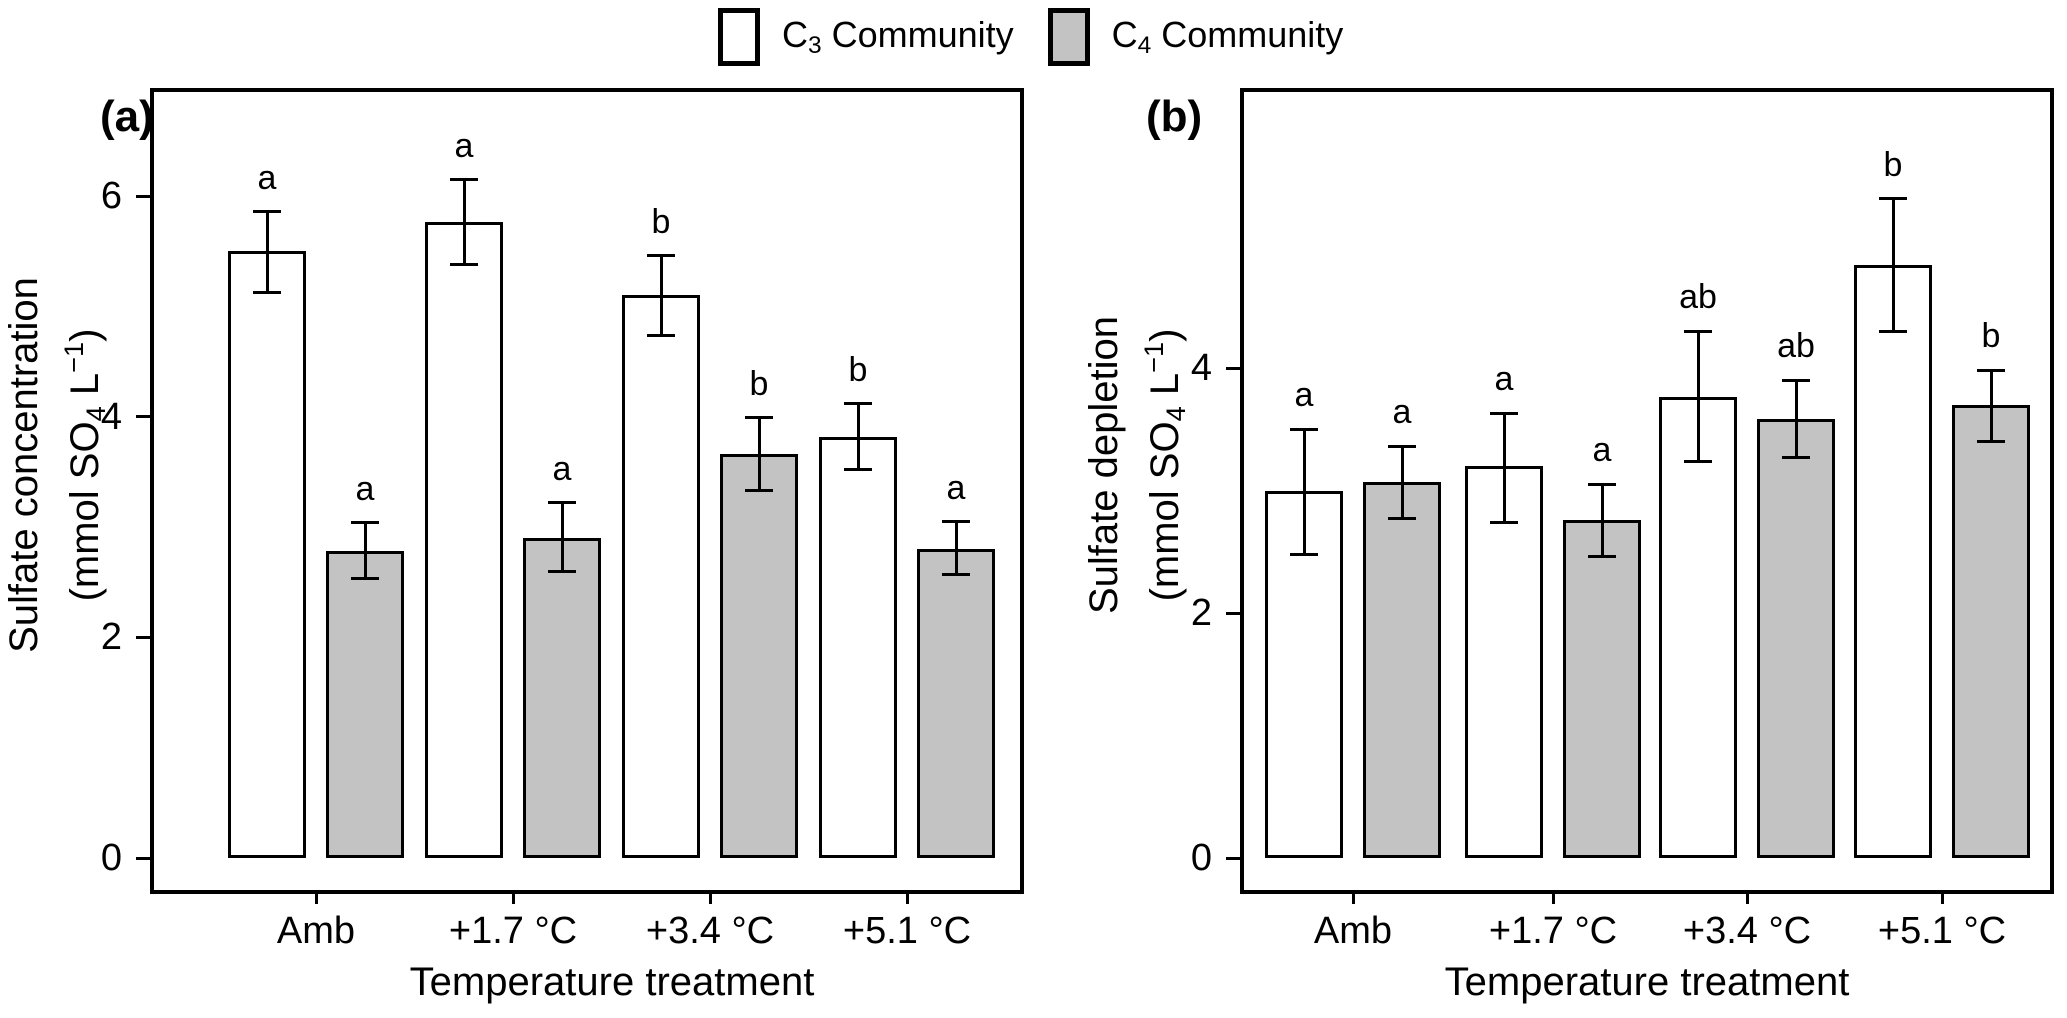  I want to click on y-tick-label-panel-a: 0, so click(111, 858).